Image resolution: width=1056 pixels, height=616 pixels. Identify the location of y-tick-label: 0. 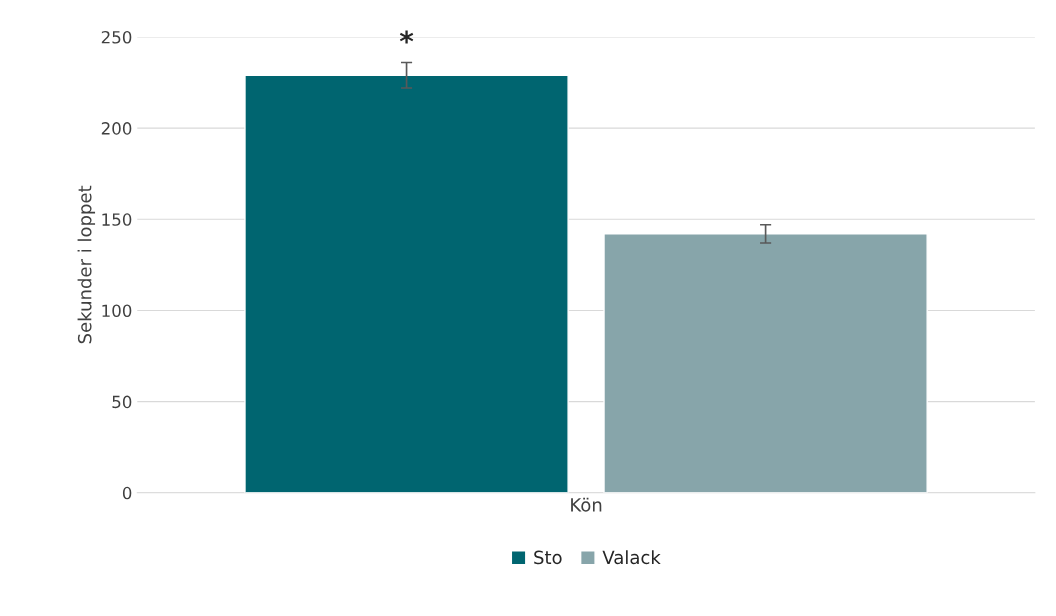
(127, 493).